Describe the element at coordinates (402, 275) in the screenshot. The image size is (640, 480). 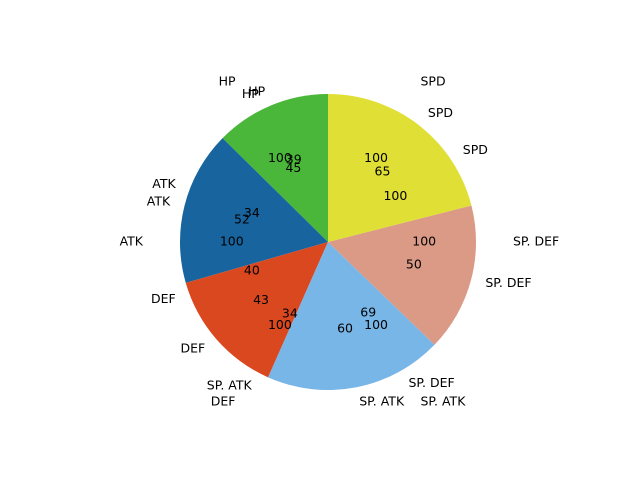
I see `pie-slice-sp-def` at that location.